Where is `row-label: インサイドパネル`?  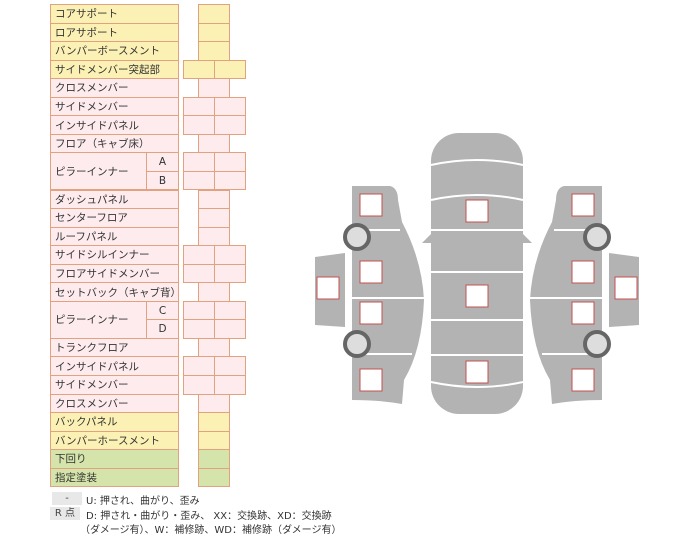
row-label: インサイドパネル is located at coordinates (114, 125).